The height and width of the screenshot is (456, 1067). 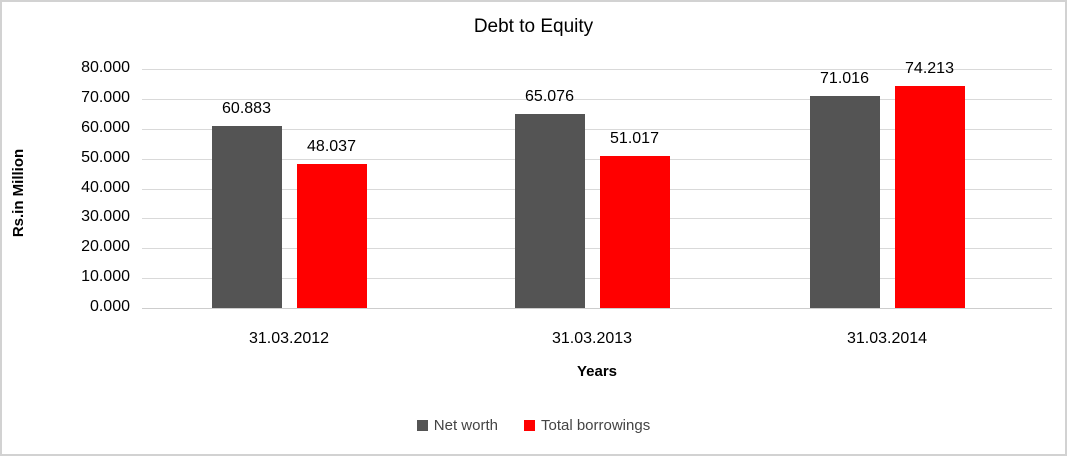 What do you see at coordinates (105, 216) in the screenshot?
I see `y-tick-label: 30.000` at bounding box center [105, 216].